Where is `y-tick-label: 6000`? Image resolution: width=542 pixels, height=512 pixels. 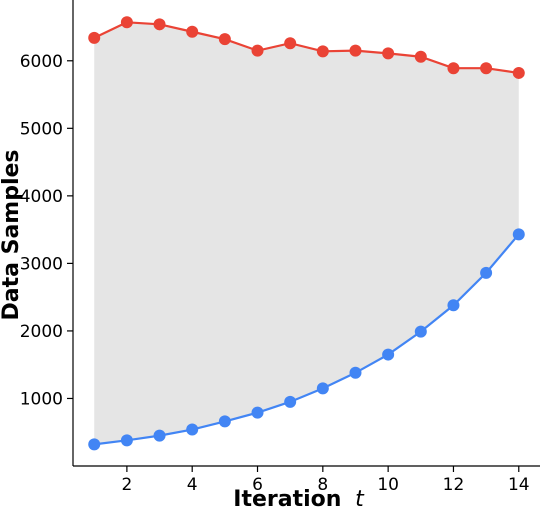 y-tick-label: 6000 is located at coordinates (41, 62).